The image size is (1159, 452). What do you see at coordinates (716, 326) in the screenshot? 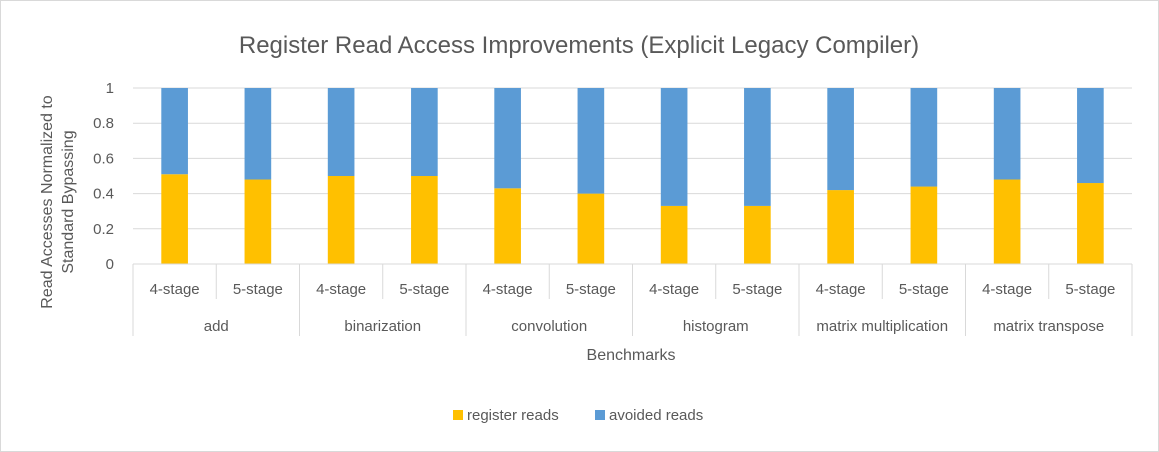
I see `x-group-label: histogram` at bounding box center [716, 326].